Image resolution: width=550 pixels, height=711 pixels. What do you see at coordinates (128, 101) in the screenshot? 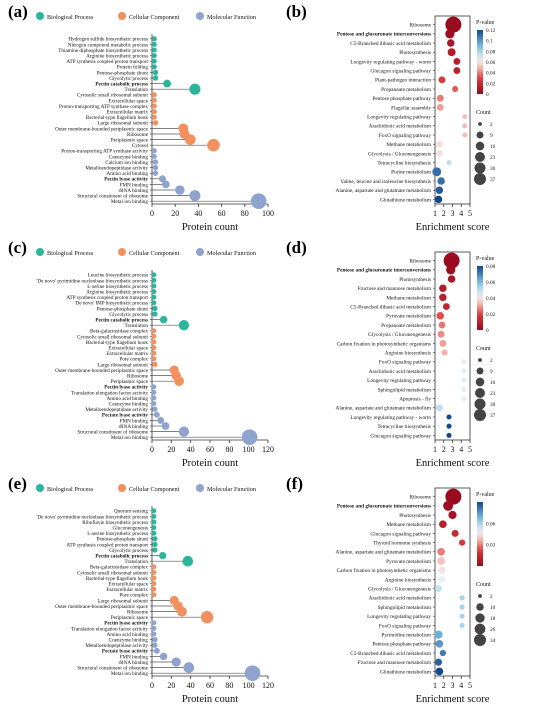
I see `y-tick-label: Extracellular space` at bounding box center [128, 101].